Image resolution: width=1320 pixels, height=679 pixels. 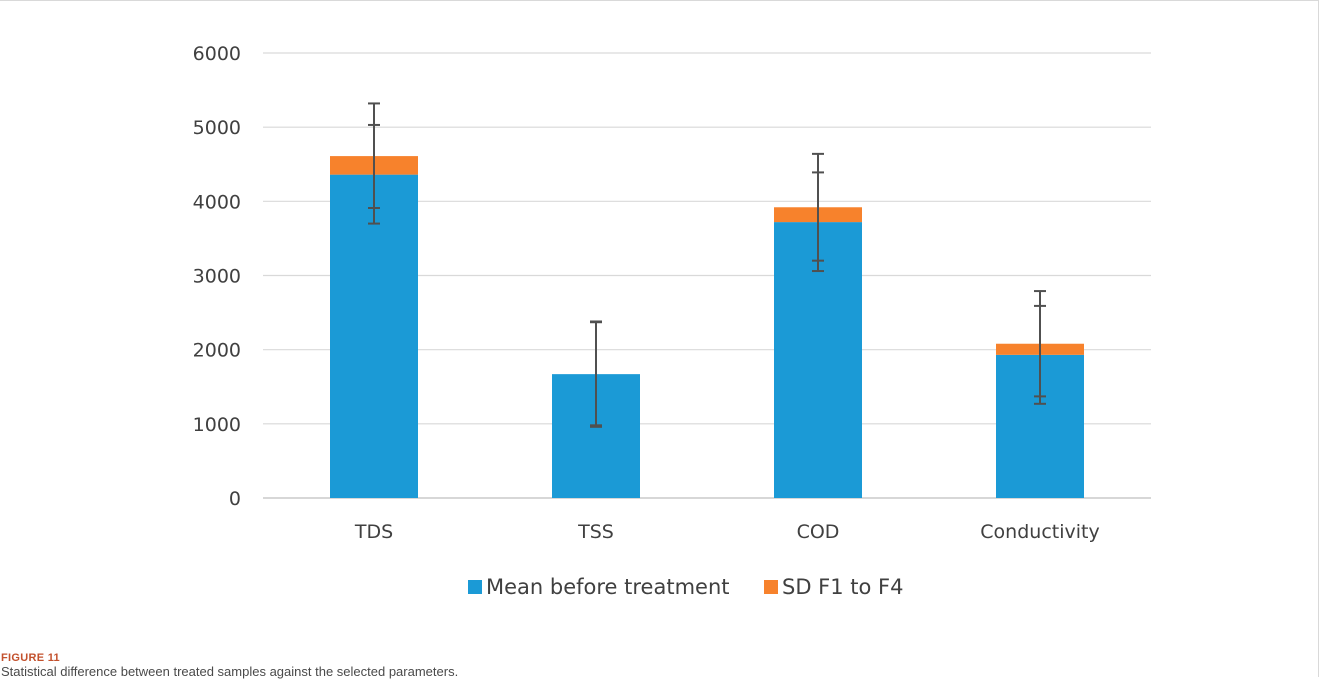 What do you see at coordinates (217, 54) in the screenshot?
I see `y-tick-label: 6000` at bounding box center [217, 54].